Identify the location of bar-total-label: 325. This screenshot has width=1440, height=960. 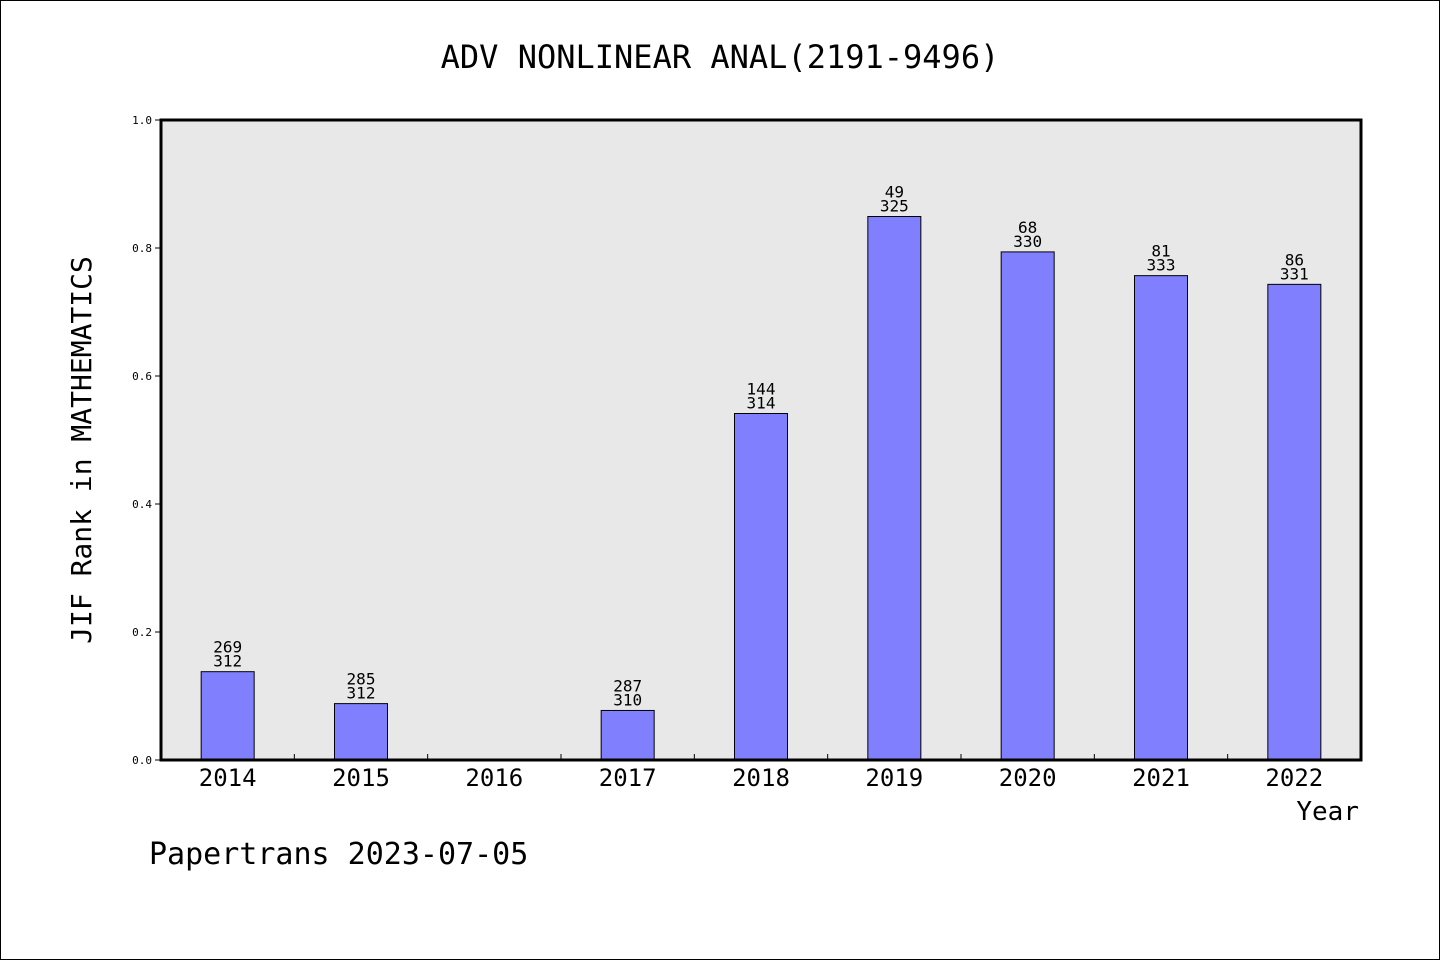
(894, 206).